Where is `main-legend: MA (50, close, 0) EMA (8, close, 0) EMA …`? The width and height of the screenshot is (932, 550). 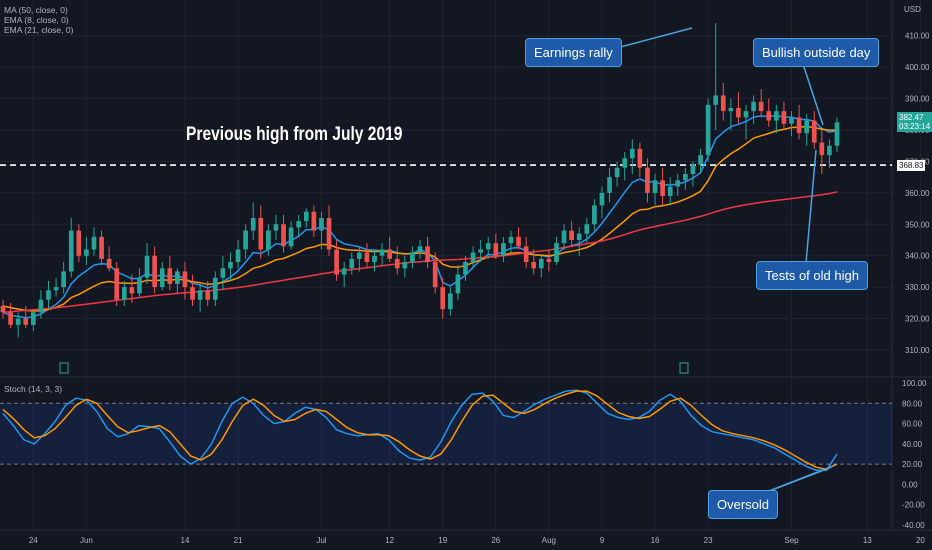
main-legend: MA (50, close, 0) EMA (8, close, 0) EMA … is located at coordinates (38, 20).